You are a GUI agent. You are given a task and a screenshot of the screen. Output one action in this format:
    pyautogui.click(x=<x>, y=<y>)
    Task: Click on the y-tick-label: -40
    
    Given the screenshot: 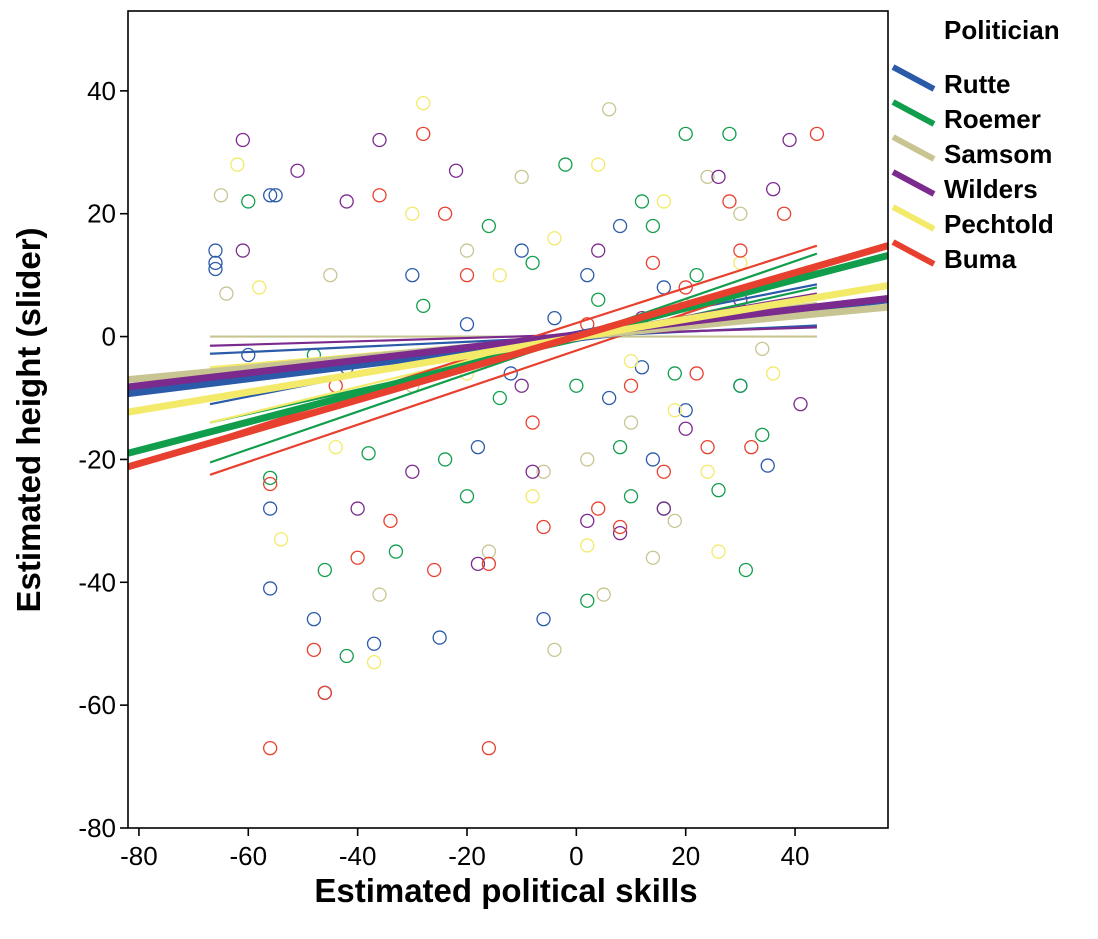 What is the action you would take?
    pyautogui.click(x=97, y=582)
    